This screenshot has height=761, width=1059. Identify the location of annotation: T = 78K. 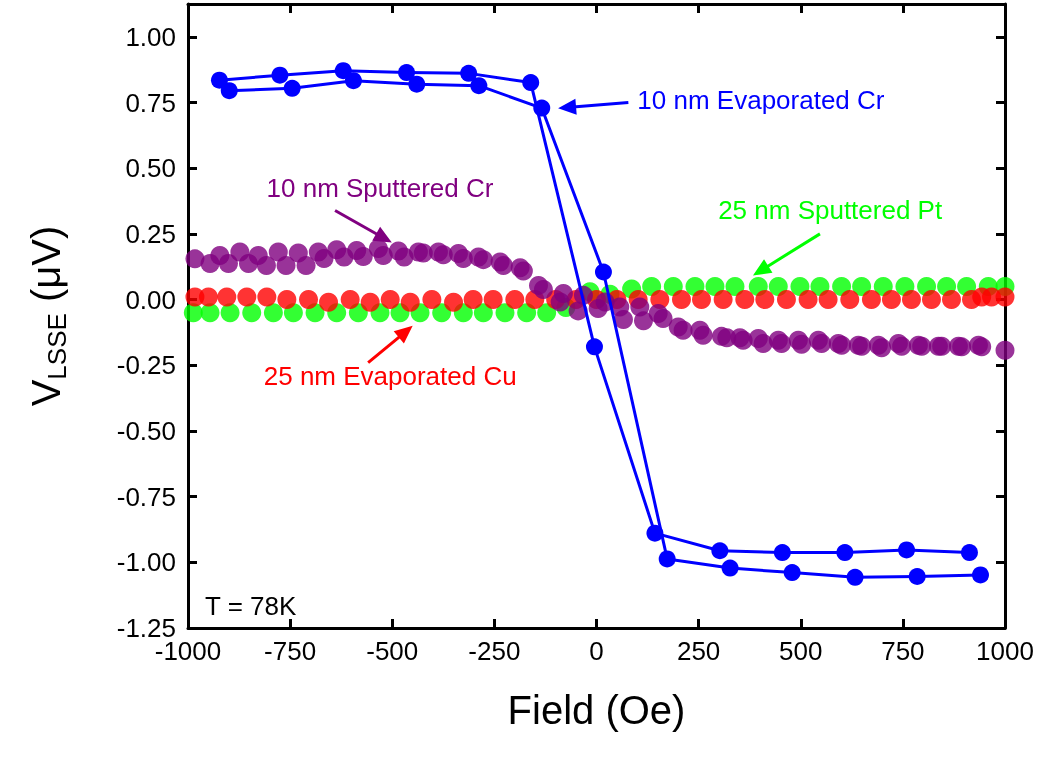
(251, 606).